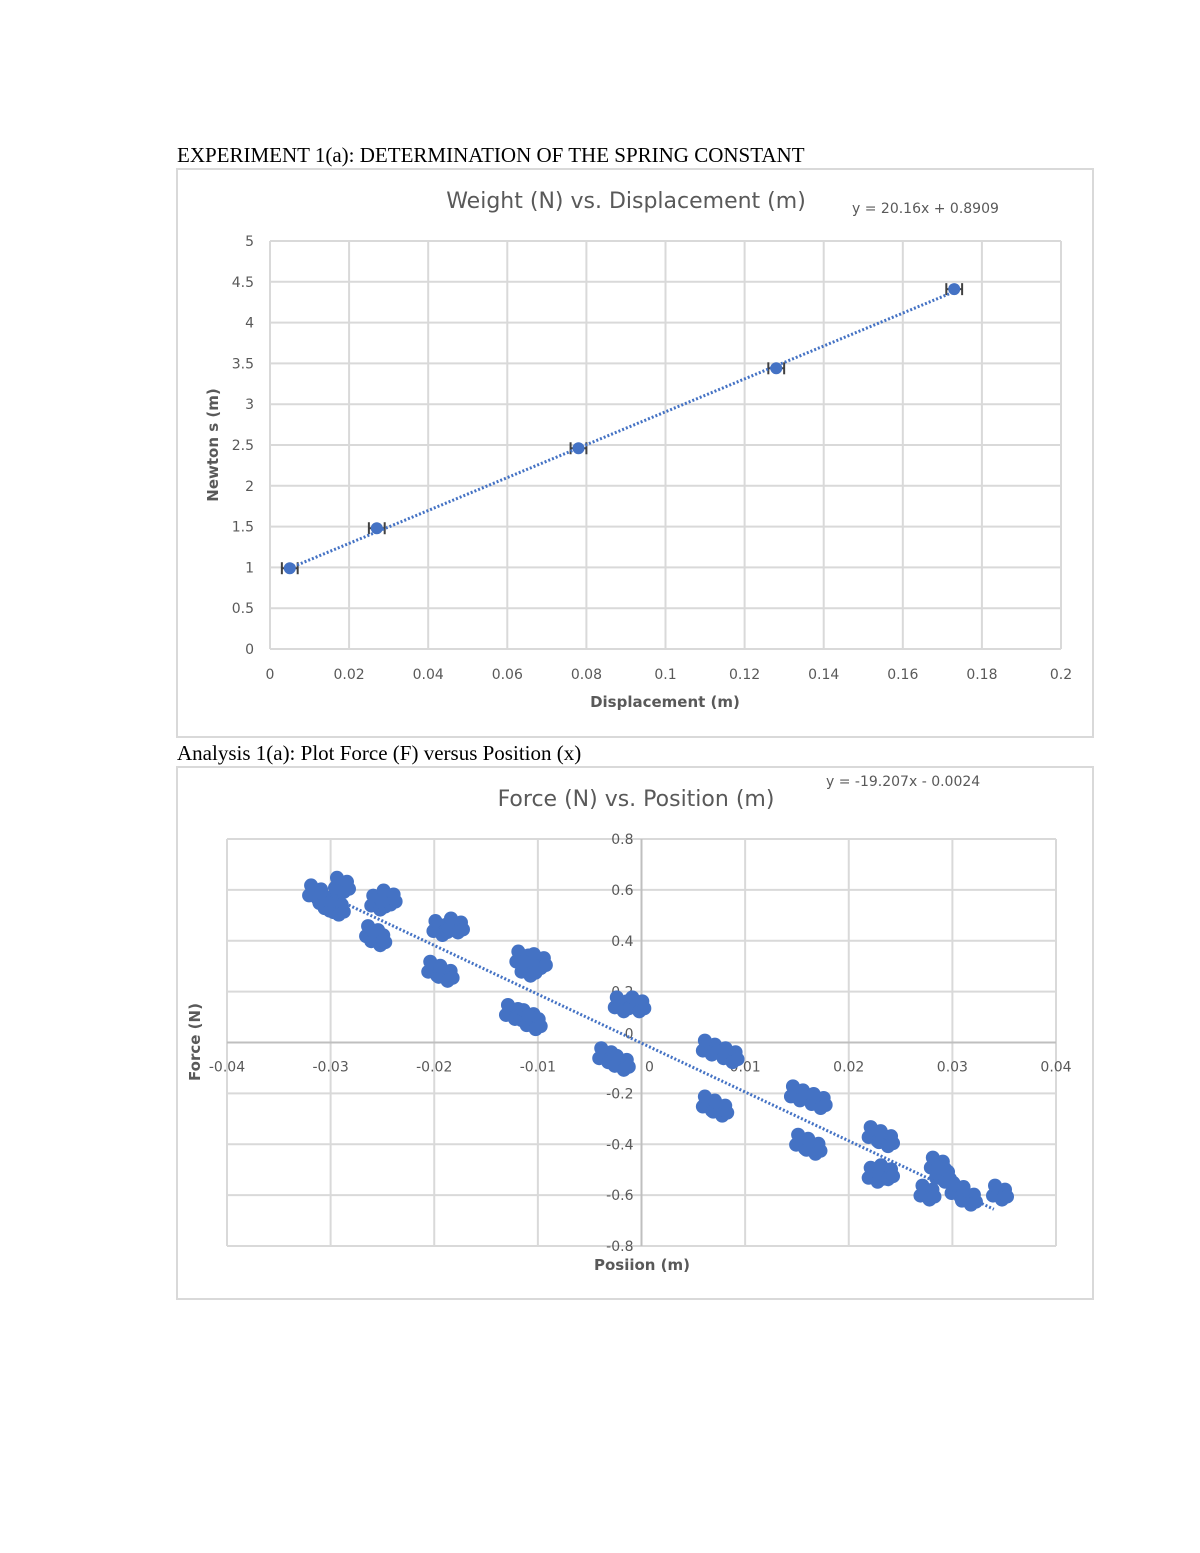 The width and height of the screenshot is (1200, 1553). I want to click on x-tick-label: 0.08, so click(586, 675).